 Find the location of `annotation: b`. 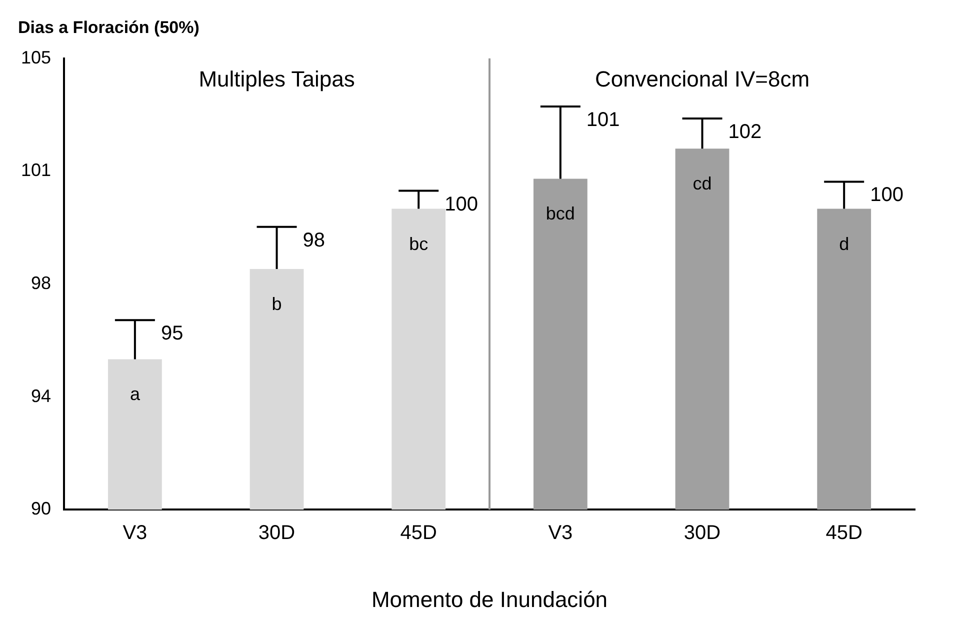

annotation: b is located at coordinates (277, 304).